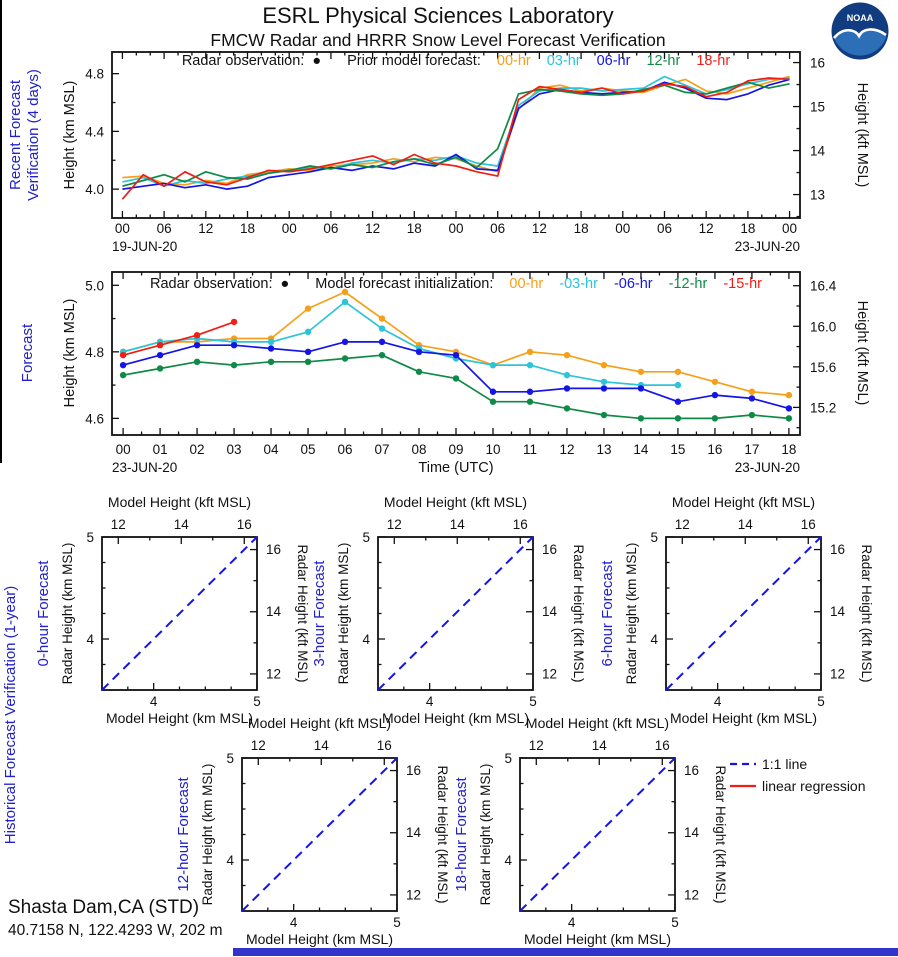 This screenshot has width=898, height=957. What do you see at coordinates (862, 353) in the screenshot?
I see `right-y-axis-label: Height (kft MSL)` at bounding box center [862, 353].